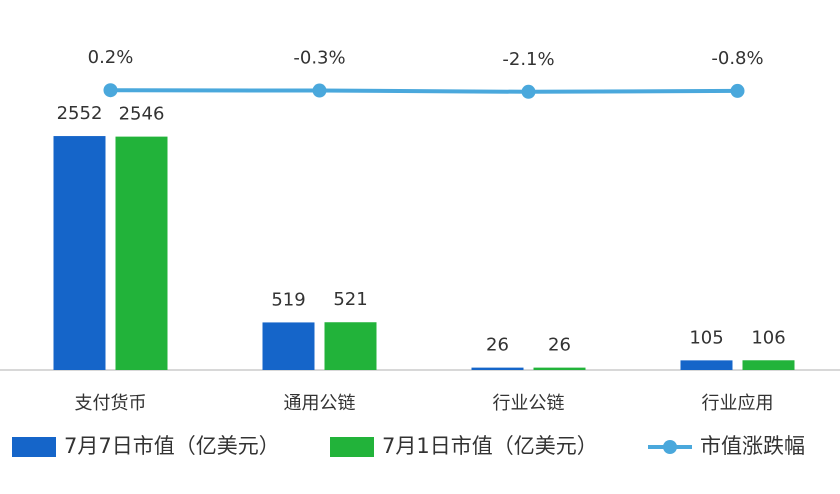  Describe the element at coordinates (738, 403) in the screenshot. I see `x-tick-label: 行业应用` at that location.